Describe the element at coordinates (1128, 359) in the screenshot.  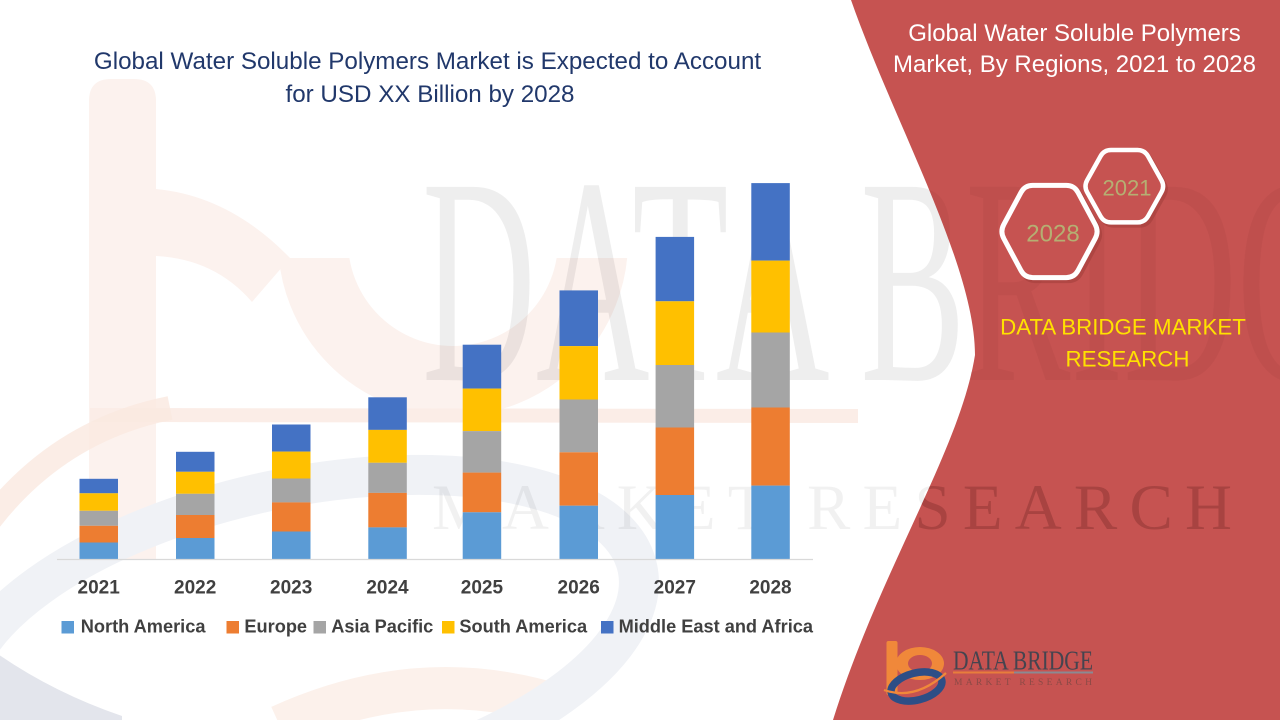
I see `svg-text: RESEARCH` at that location.